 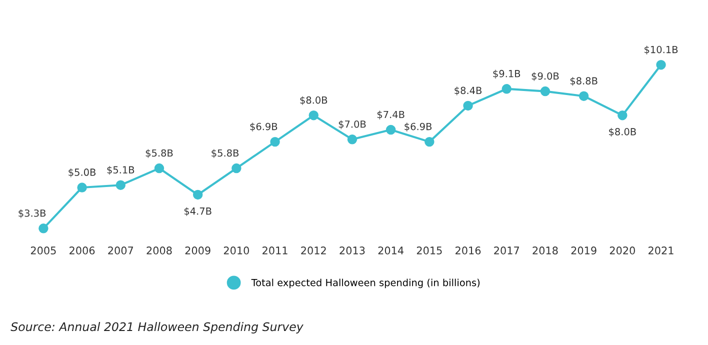 What do you see at coordinates (545, 76) in the screenshot?
I see `data-label: $9.0B` at bounding box center [545, 76].